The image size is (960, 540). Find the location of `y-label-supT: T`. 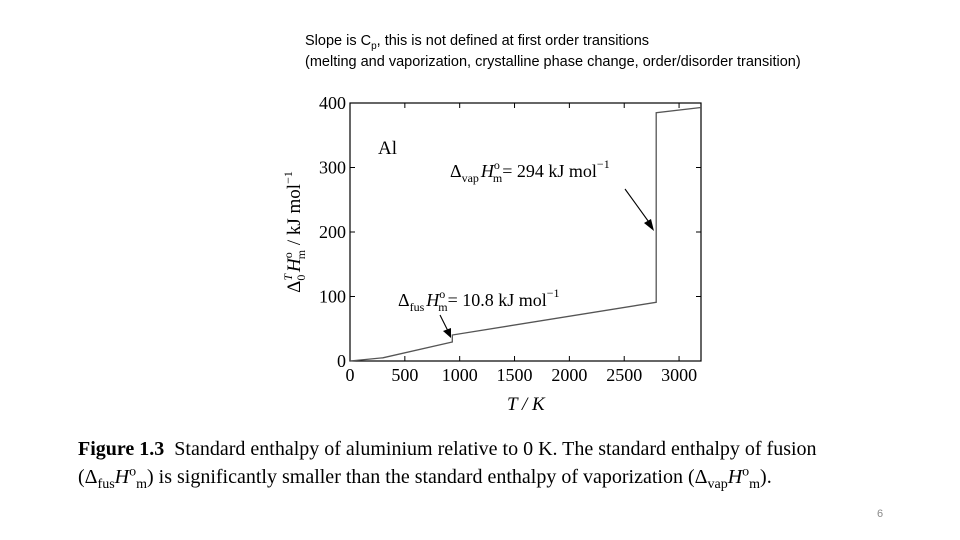

y-label-supT: T is located at coordinates (288, 277).